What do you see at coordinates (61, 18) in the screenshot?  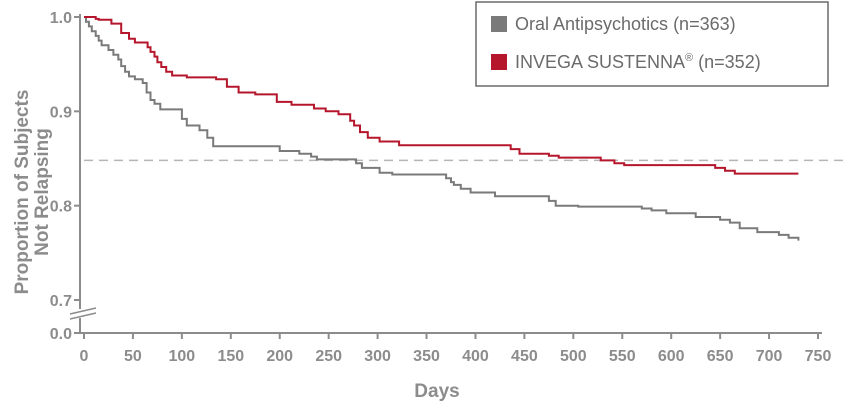 I see `y-tick-label: 1.0` at bounding box center [61, 18].